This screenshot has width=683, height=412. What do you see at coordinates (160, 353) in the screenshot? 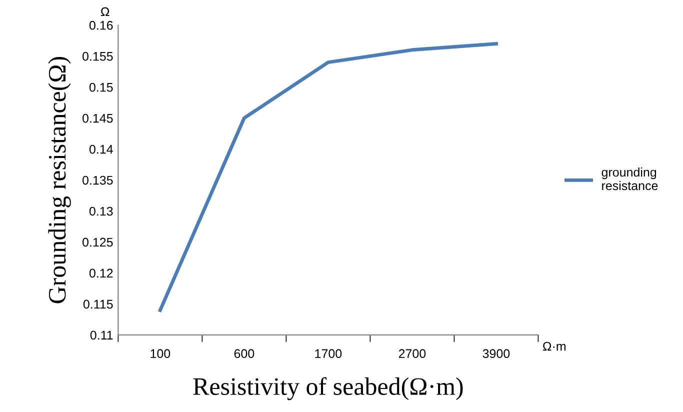
I see `x-tick-label: 100` at bounding box center [160, 353].